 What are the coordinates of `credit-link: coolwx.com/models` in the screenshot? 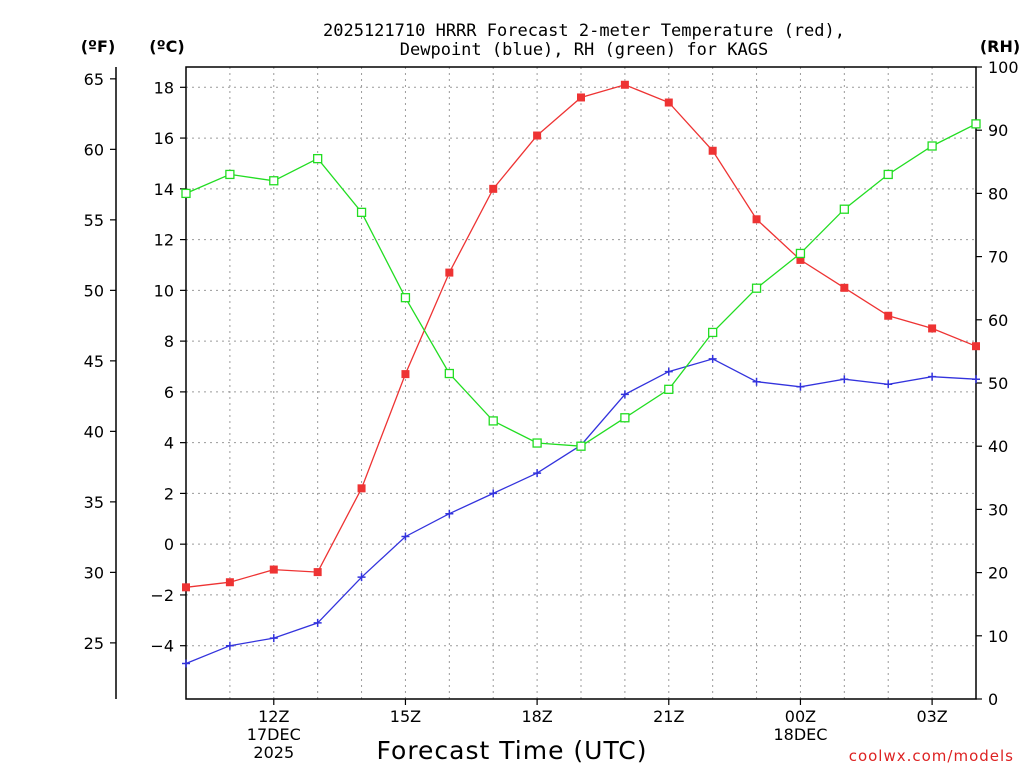 It's located at (931, 756).